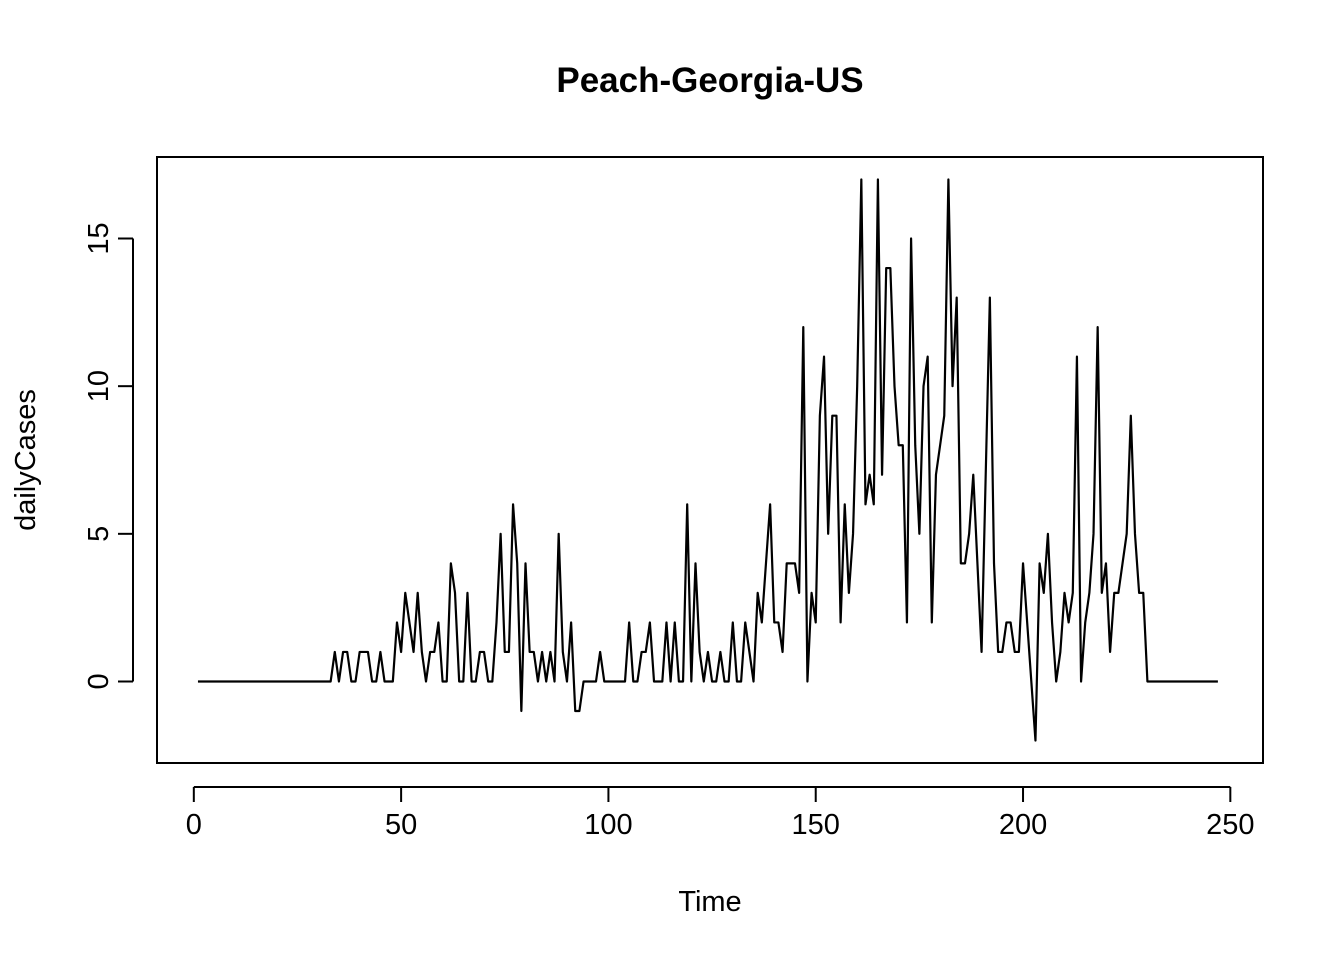  What do you see at coordinates (99, 534) in the screenshot?
I see `y-tick-label: 5` at bounding box center [99, 534].